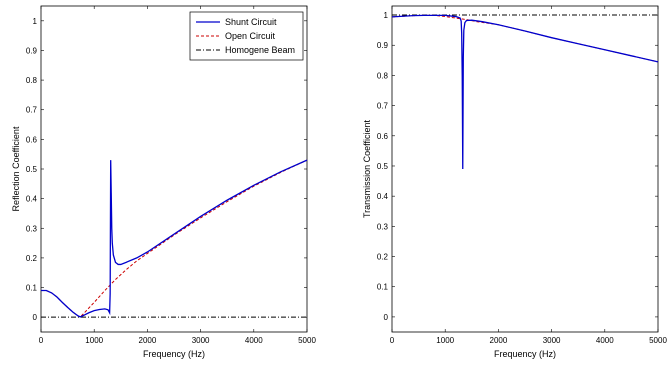  I want to click on y-axis-label: Reflection Coefficient, so click(16, 168).